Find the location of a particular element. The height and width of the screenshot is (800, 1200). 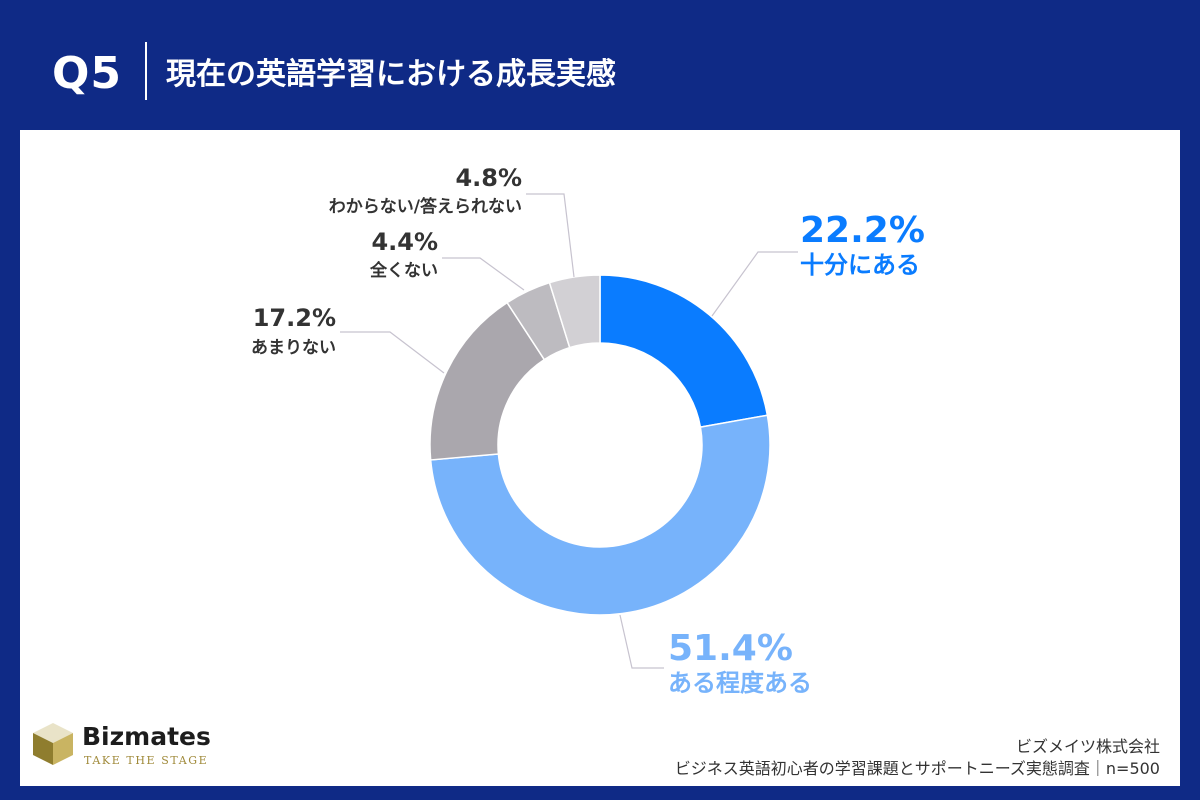

value-label-not-much: 17.2% is located at coordinates (294, 318).